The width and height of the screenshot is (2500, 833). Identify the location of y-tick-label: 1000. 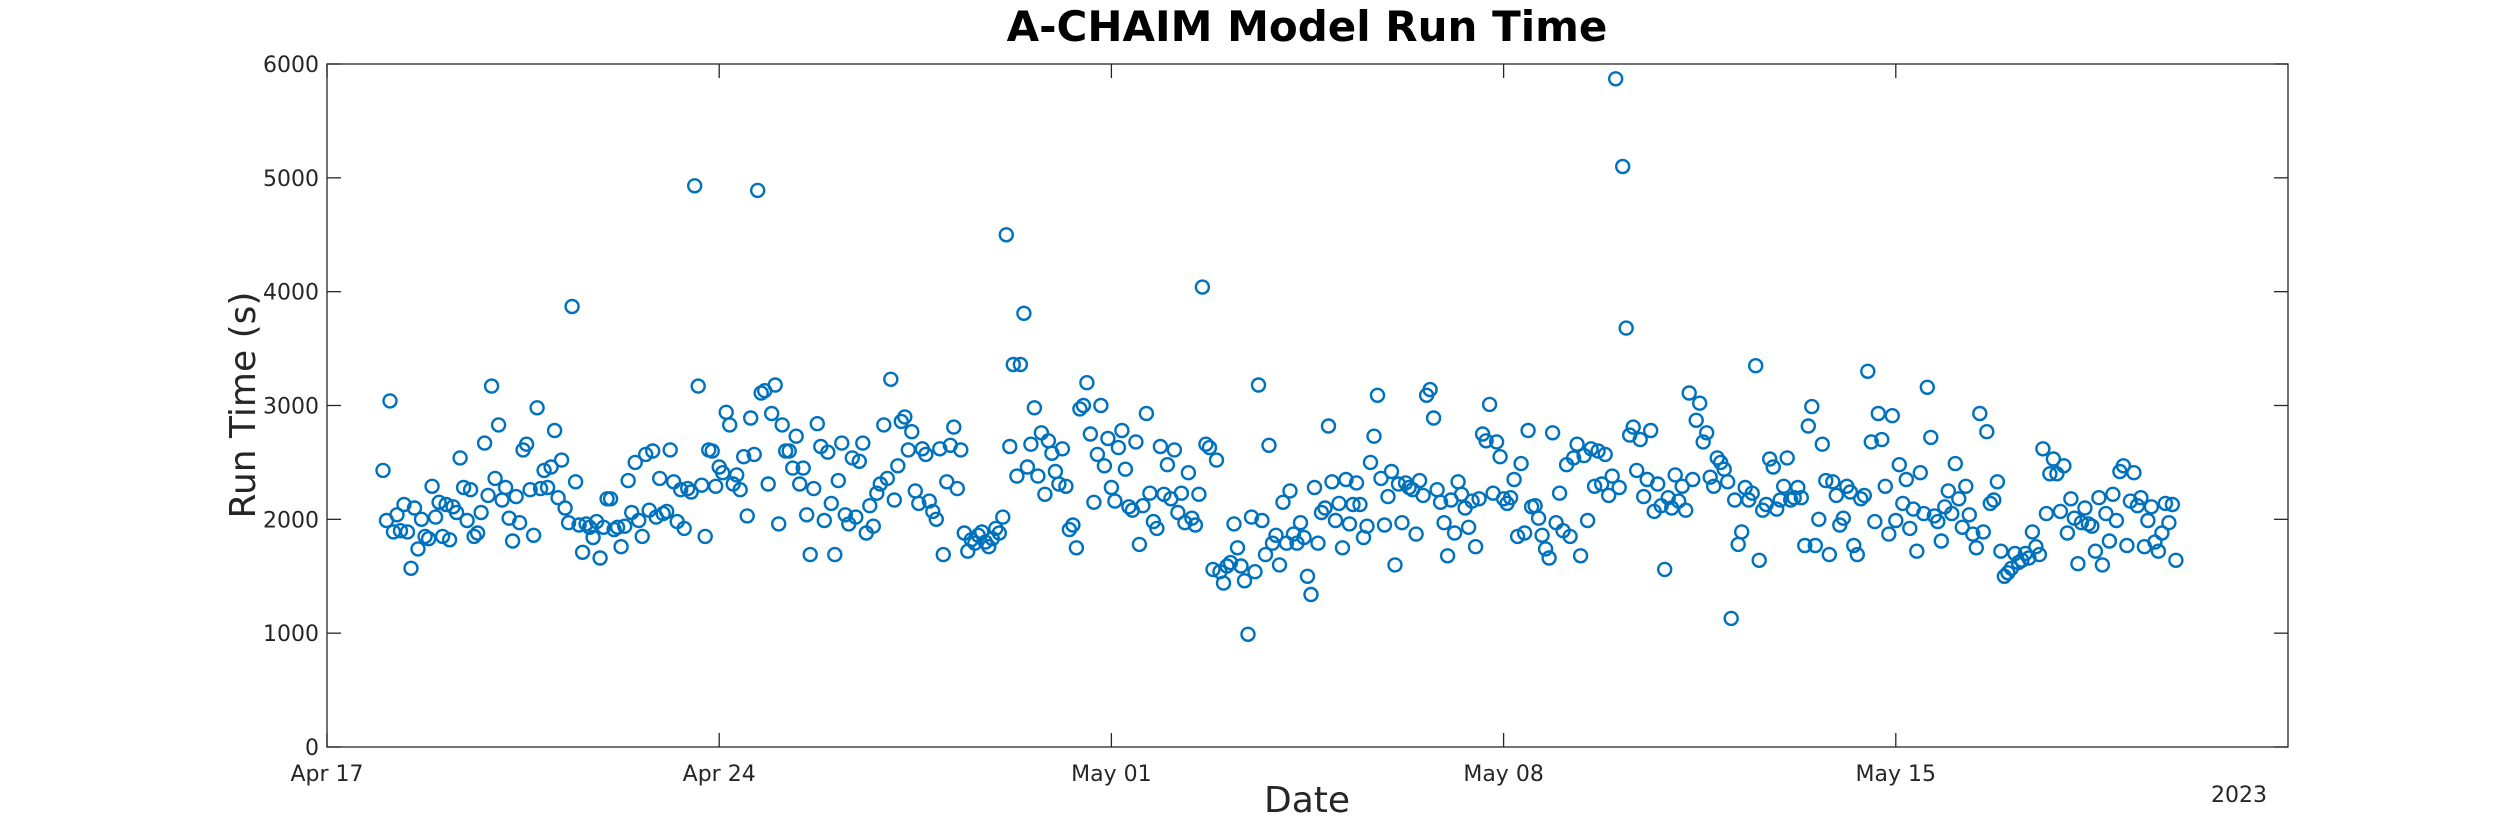
(291, 634).